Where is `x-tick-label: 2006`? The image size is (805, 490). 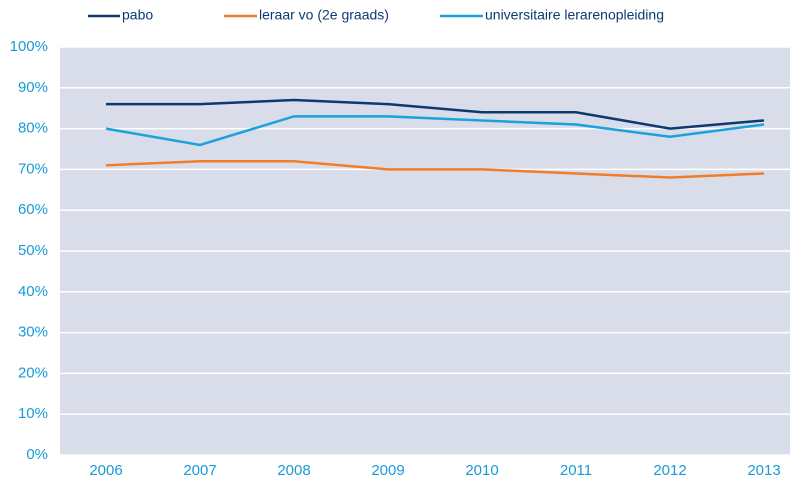
x-tick-label: 2006 is located at coordinates (105, 470).